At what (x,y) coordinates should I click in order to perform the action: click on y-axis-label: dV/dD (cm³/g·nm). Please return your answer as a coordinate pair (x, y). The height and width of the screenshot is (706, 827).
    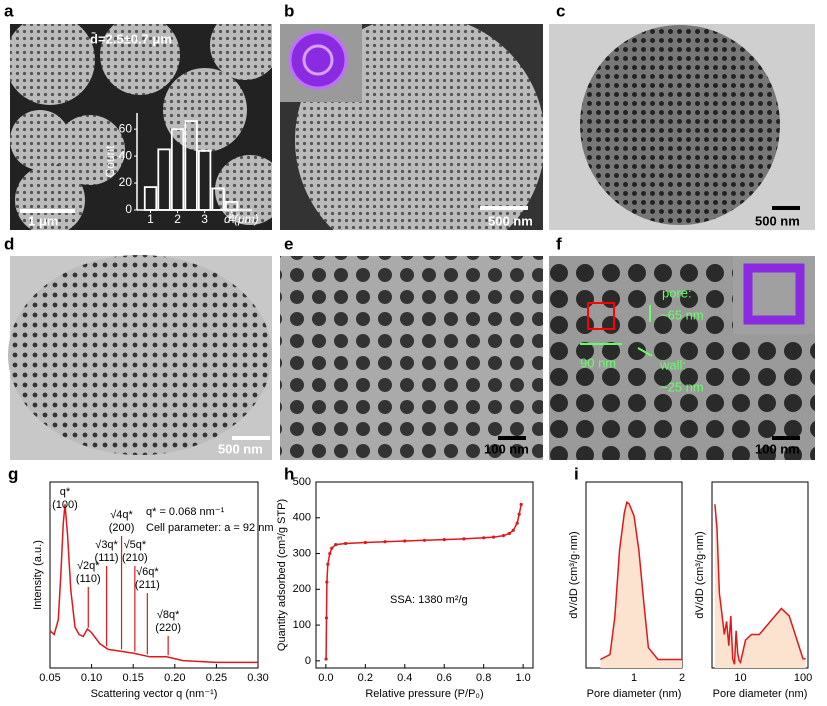
    Looking at the image, I should click on (574, 574).